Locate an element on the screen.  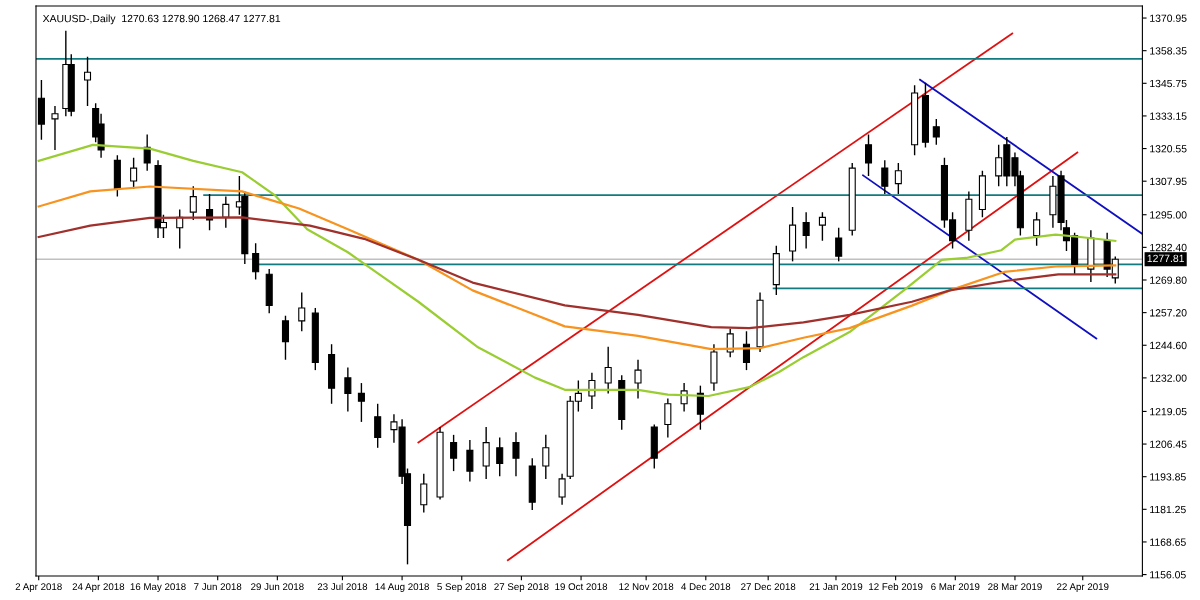
y-tick-label: 1257.20 is located at coordinates (1168, 313).